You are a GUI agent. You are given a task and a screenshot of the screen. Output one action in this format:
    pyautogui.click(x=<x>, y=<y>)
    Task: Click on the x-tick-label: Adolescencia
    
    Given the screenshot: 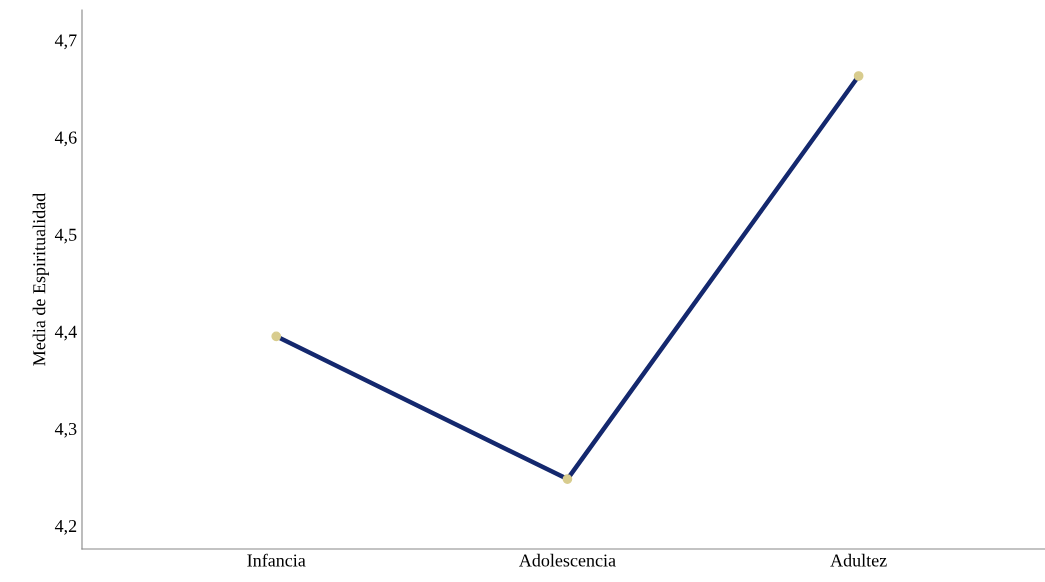 What is the action you would take?
    pyautogui.click(x=567, y=560)
    